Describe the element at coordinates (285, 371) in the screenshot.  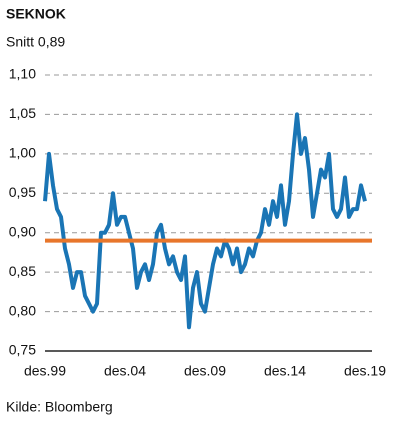
I see `x-tick-label: des.14` at that location.